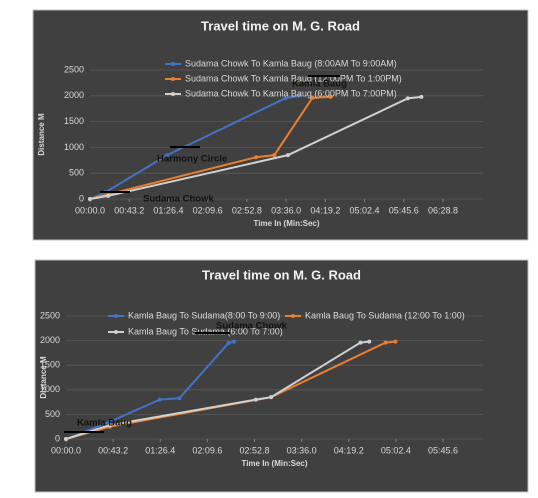 The image size is (538, 498). What do you see at coordinates (192, 159) in the screenshot?
I see `annotation: Harmony Circle` at bounding box center [192, 159].